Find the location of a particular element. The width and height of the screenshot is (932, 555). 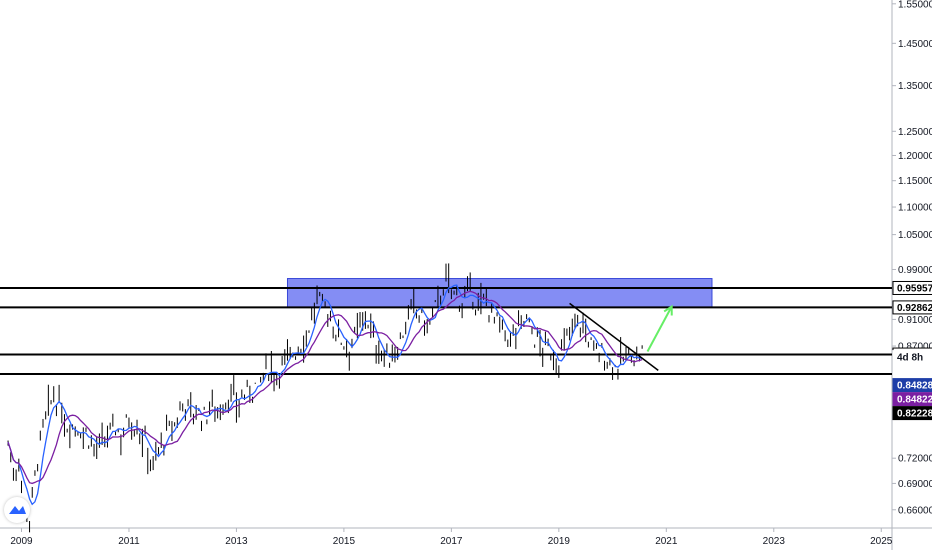

price-badge-label: 0.82228 is located at coordinates (914, 414).